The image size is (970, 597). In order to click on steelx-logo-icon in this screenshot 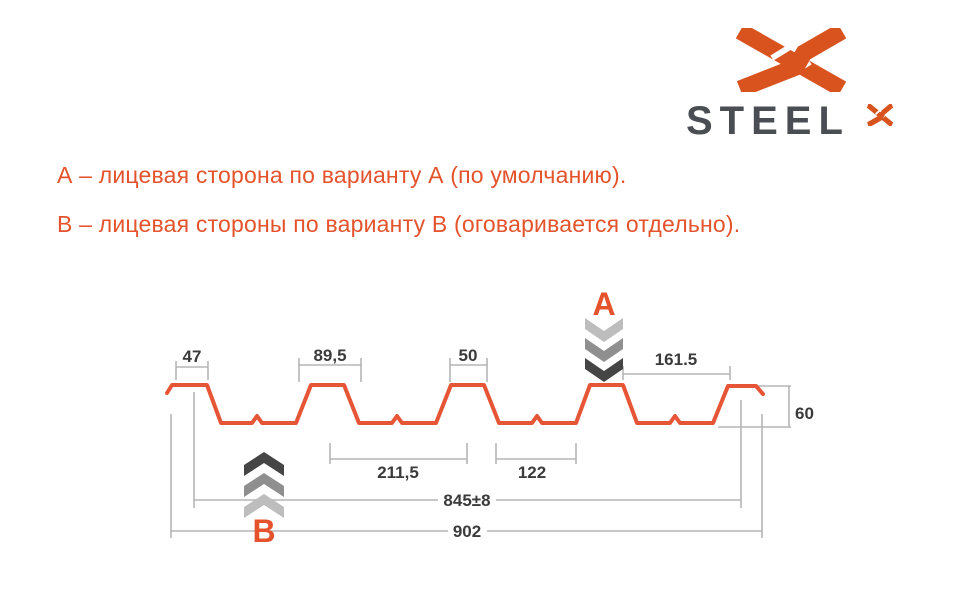, I will do `click(791, 60)`.